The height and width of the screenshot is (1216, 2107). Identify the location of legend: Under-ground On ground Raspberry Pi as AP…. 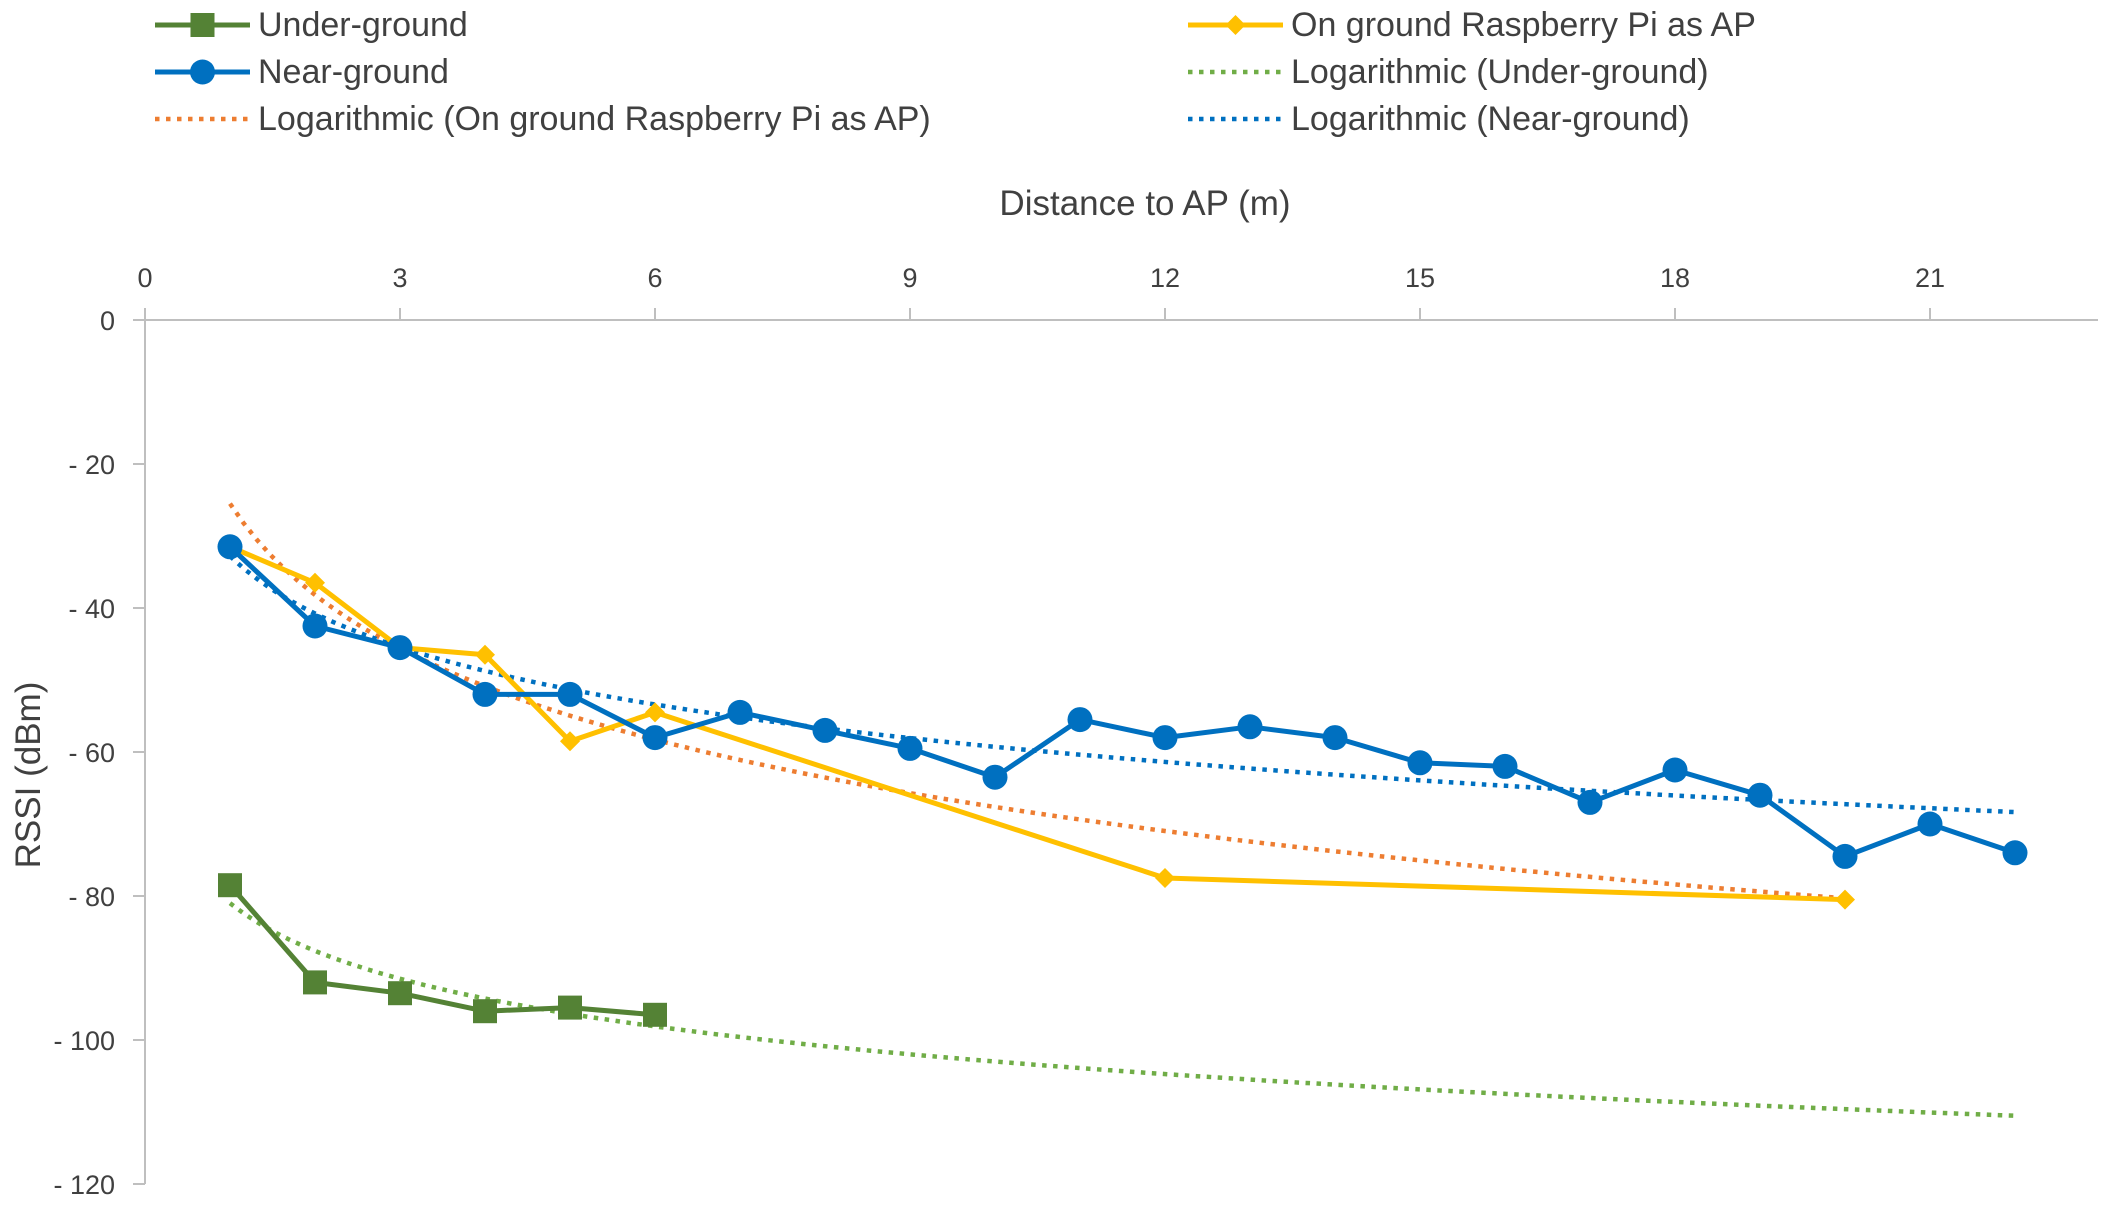
(955, 72).